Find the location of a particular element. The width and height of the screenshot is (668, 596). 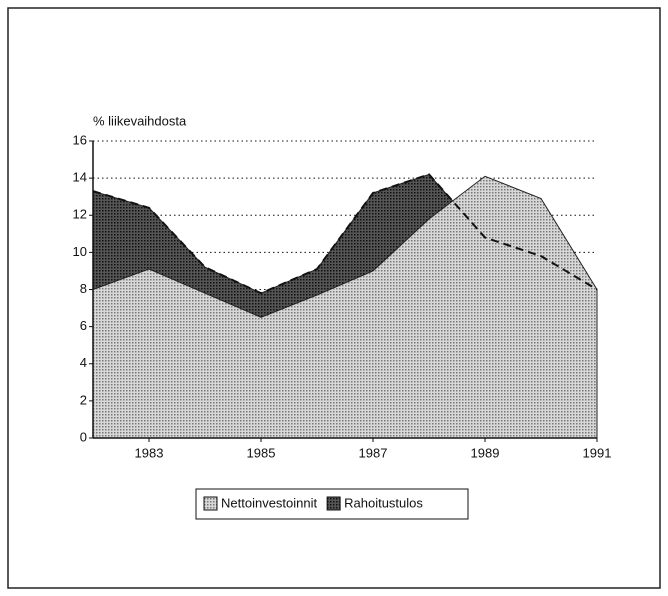

y-tick-label: 14 is located at coordinates (80, 177).